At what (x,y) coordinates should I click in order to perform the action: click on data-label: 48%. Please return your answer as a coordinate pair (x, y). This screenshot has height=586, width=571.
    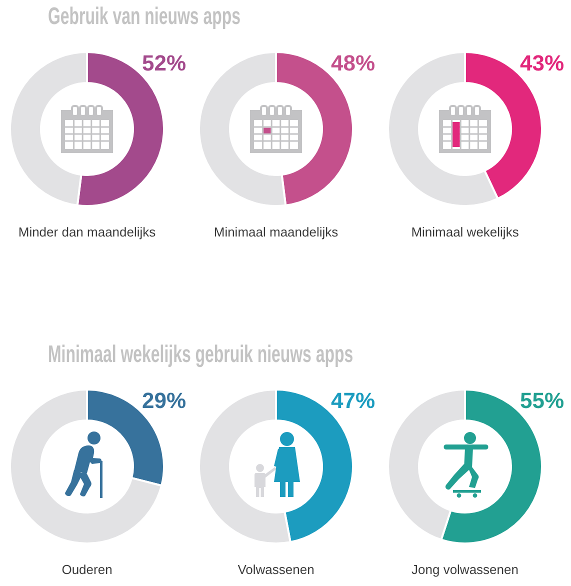
    Looking at the image, I should click on (353, 63).